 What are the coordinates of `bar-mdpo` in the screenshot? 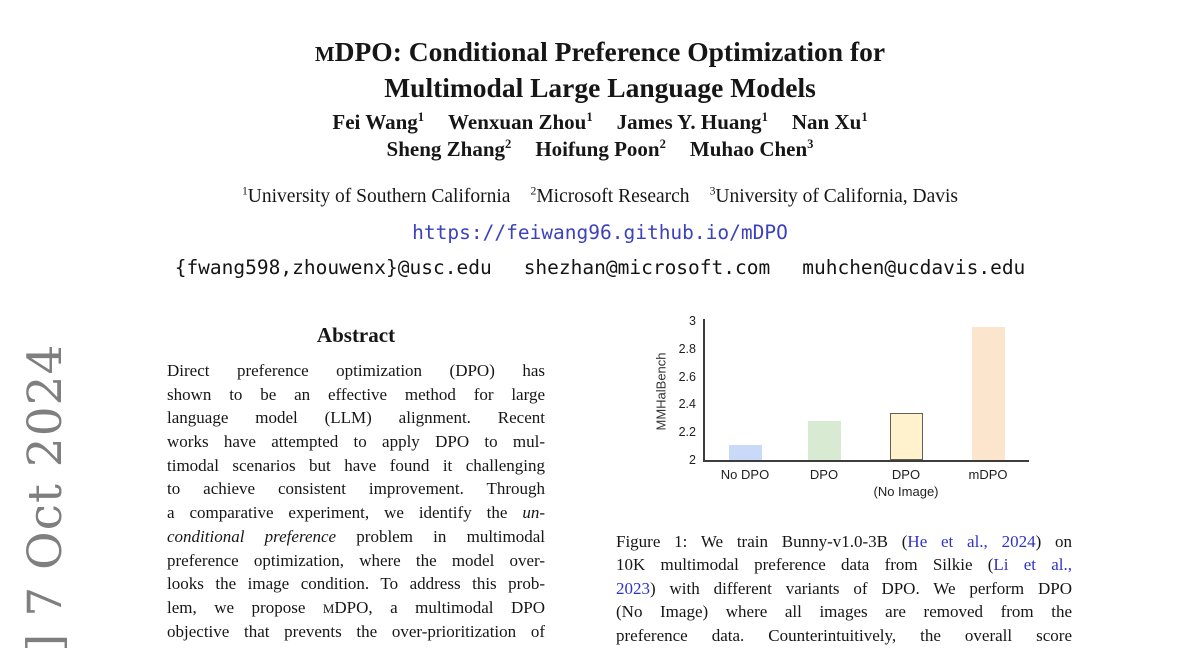 It's located at (988, 393).